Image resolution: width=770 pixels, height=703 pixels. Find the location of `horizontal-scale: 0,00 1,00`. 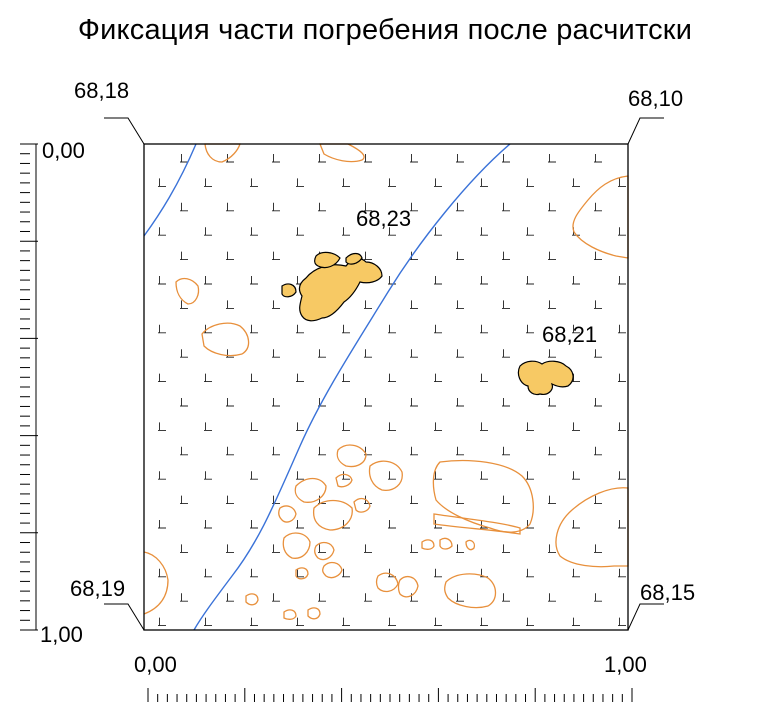

horizontal-scale: 0,00 1,00 is located at coordinates (390, 677).